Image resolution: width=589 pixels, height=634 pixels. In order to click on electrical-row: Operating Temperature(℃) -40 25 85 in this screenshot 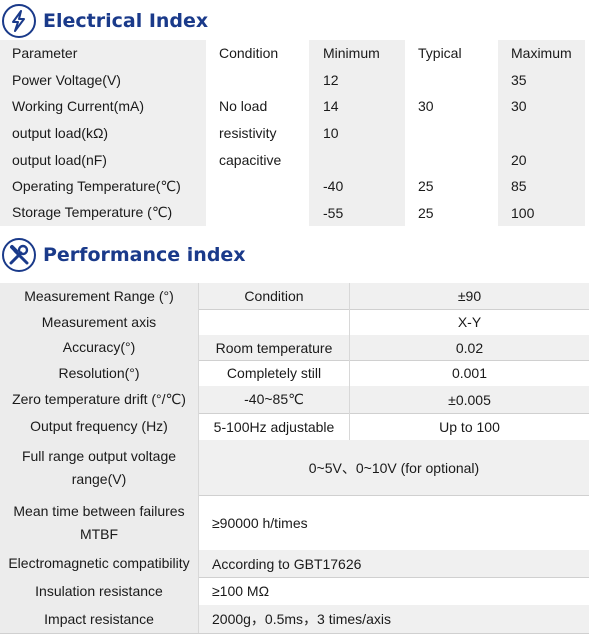, I will do `click(292, 186)`.